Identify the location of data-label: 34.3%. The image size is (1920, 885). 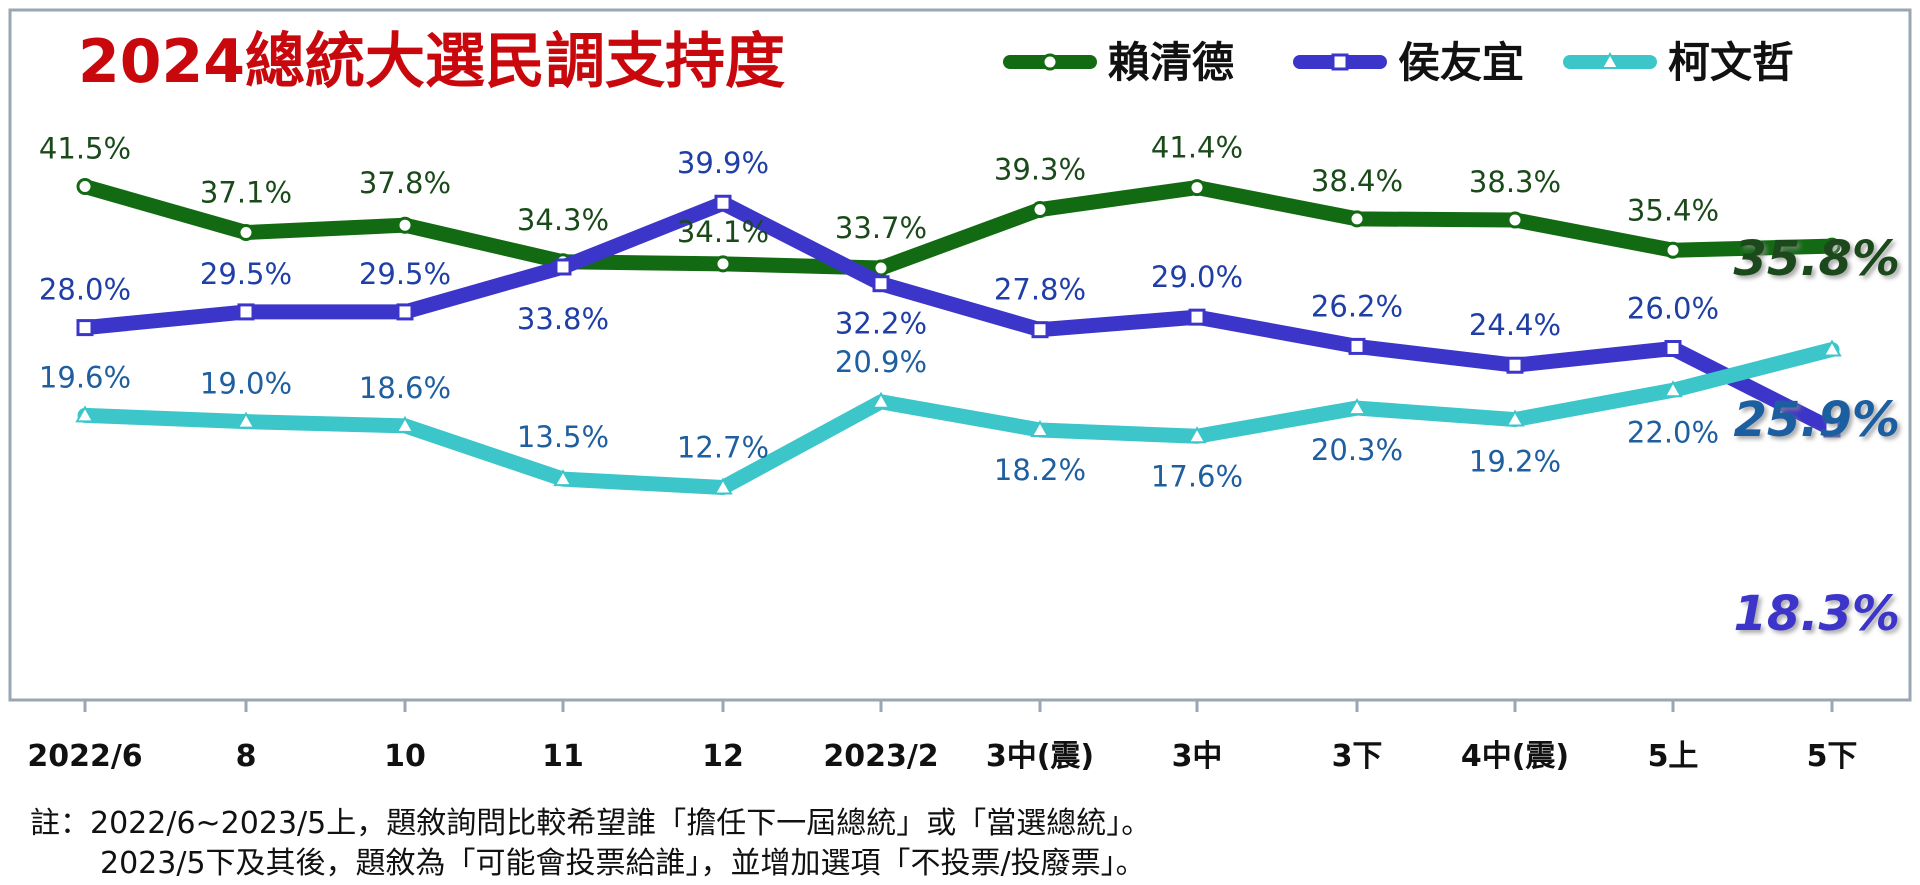
(563, 220).